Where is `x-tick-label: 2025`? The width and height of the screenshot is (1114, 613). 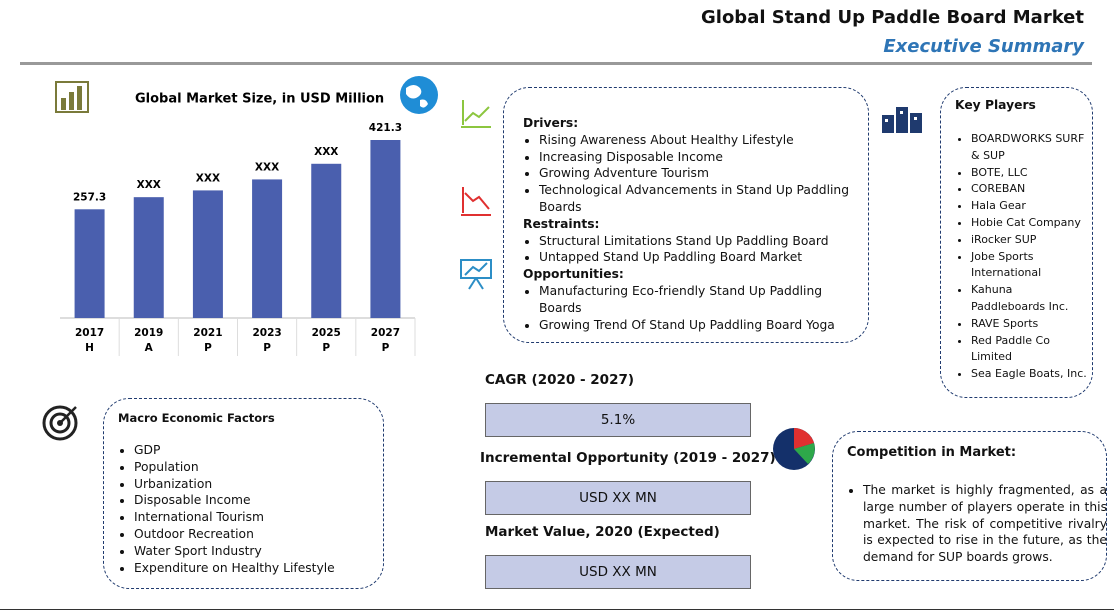 x-tick-label: 2025 is located at coordinates (326, 333).